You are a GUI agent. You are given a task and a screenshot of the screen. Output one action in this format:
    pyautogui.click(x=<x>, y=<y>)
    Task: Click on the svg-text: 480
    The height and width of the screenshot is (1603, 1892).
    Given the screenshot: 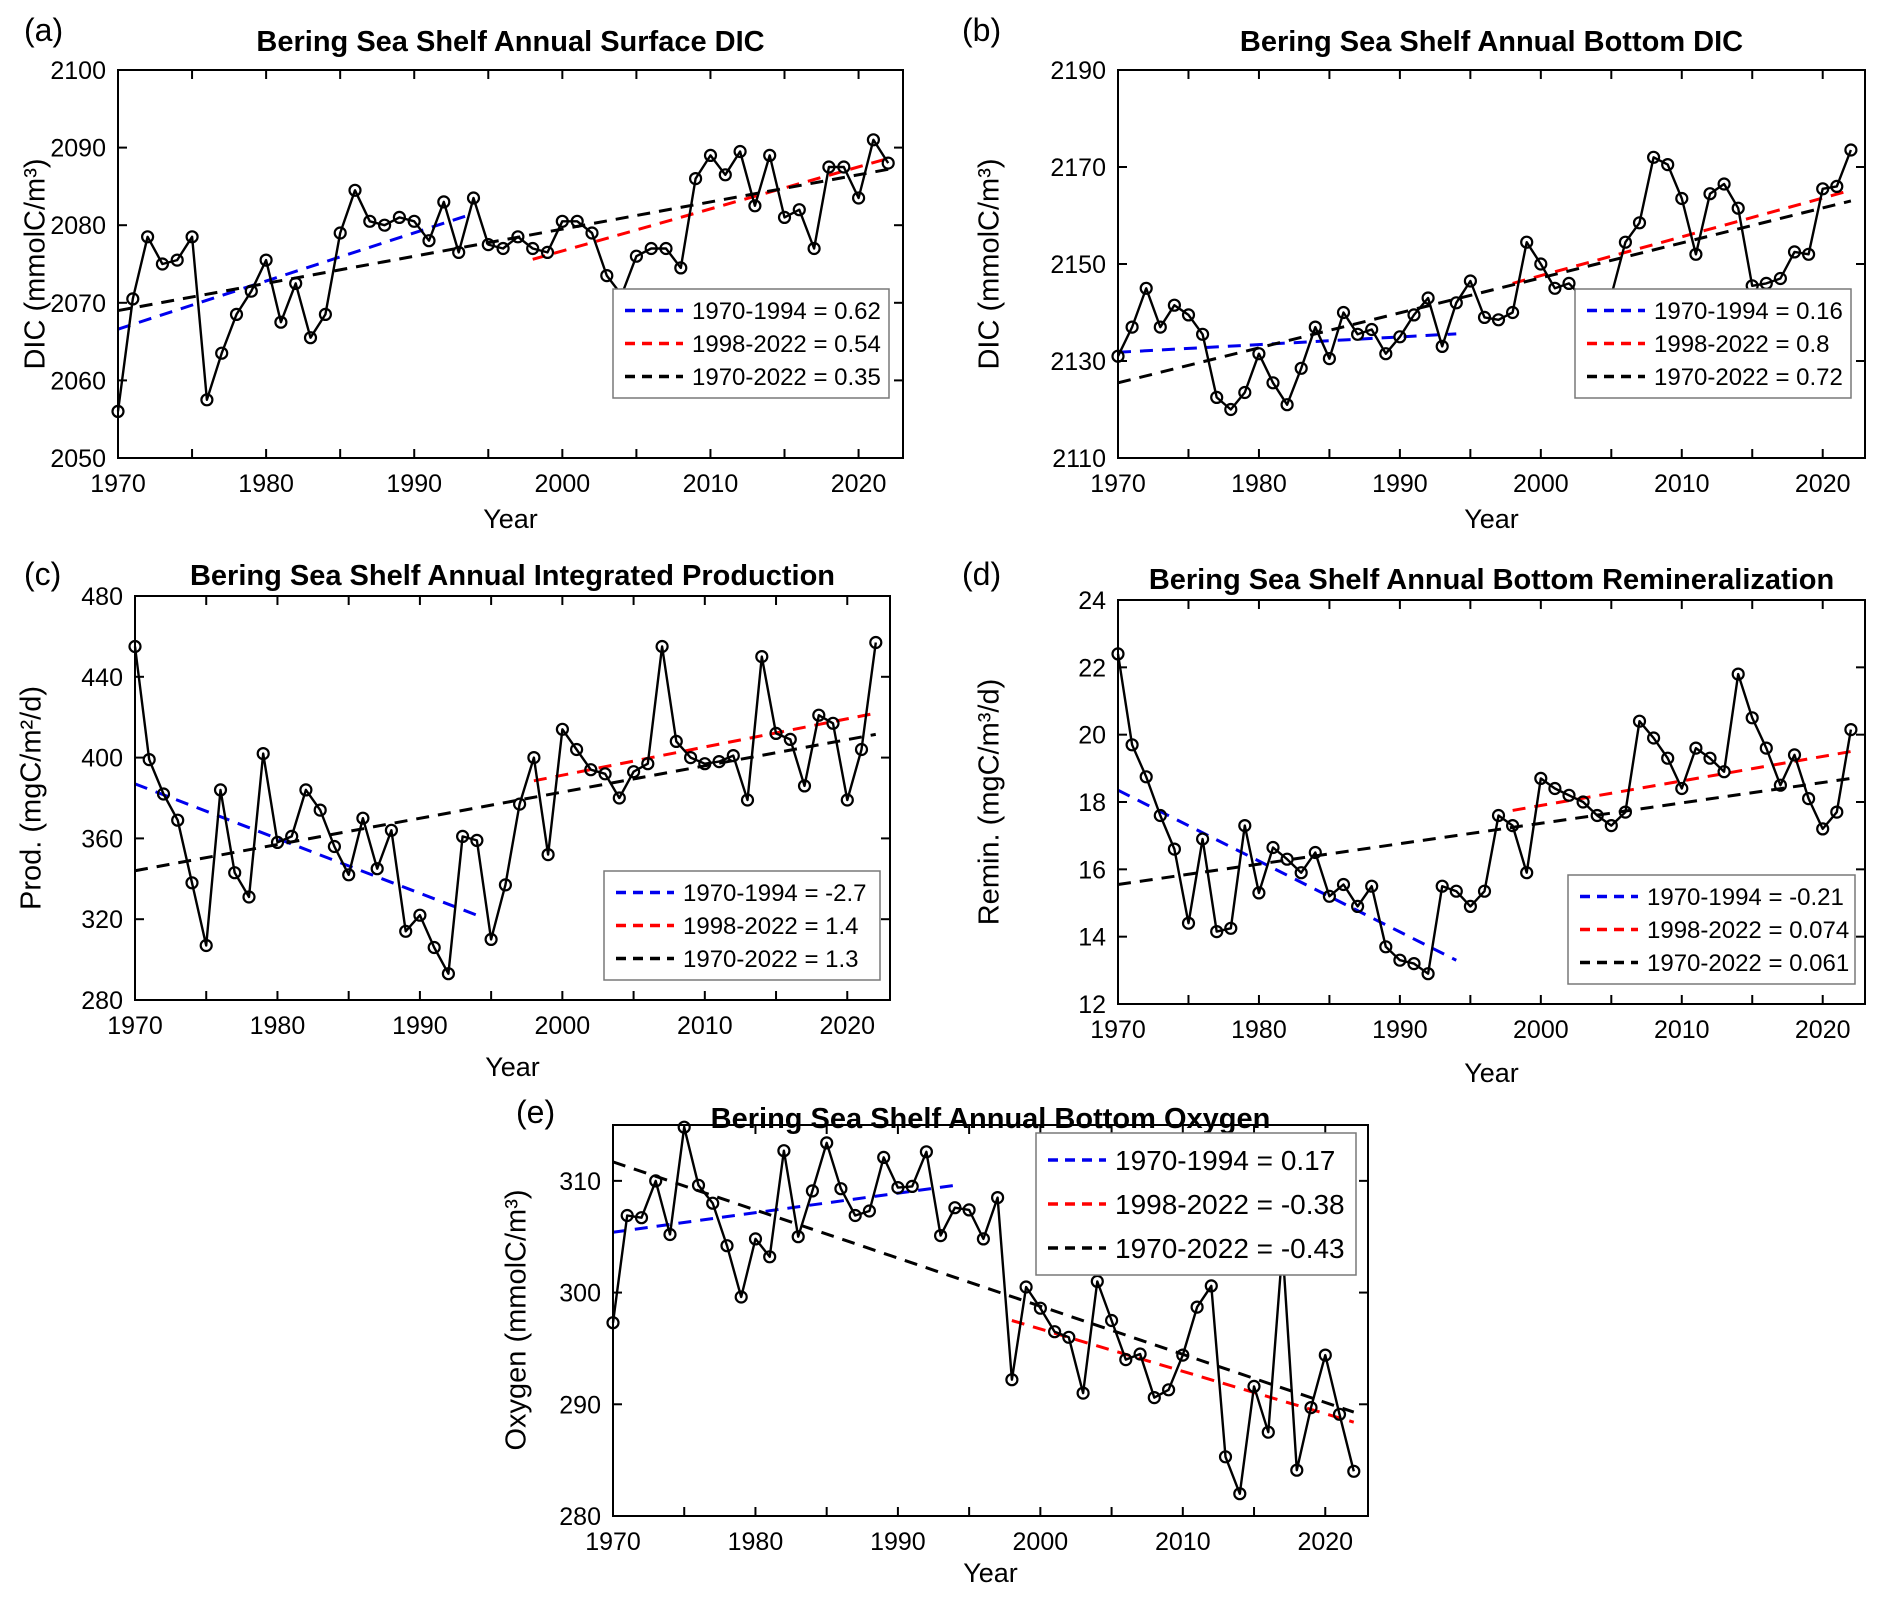 What is the action you would take?
    pyautogui.click(x=102, y=597)
    